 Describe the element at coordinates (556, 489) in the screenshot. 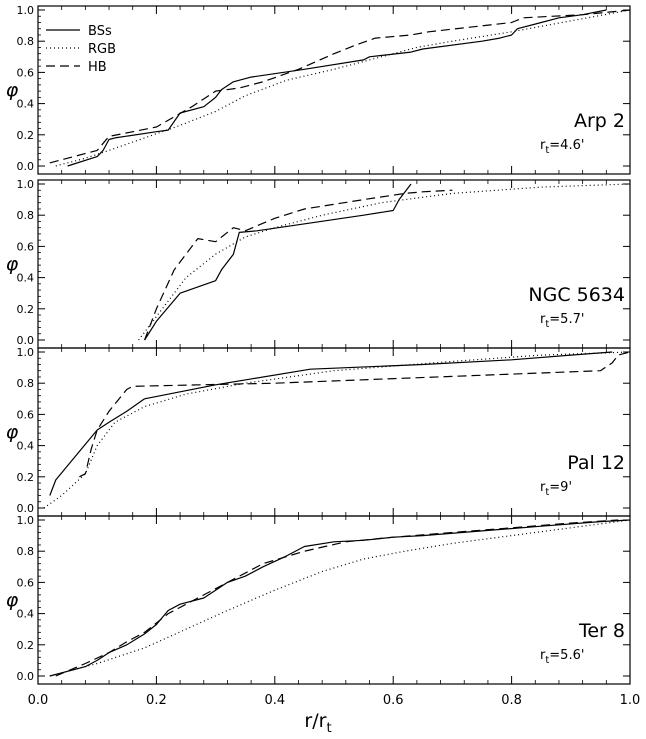

I see `tidal-radius-label: rt=9'` at that location.